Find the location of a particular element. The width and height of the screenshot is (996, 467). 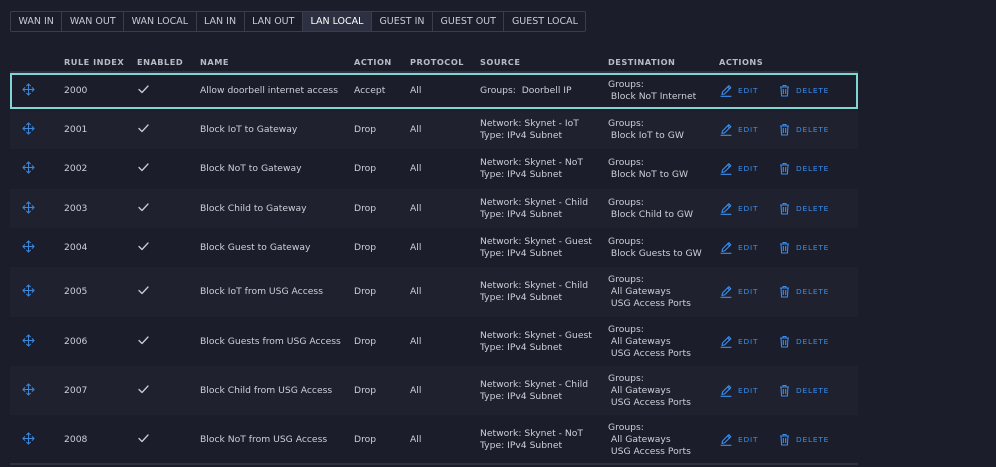

tab-lan-local: LAN LOCAL is located at coordinates (337, 21).